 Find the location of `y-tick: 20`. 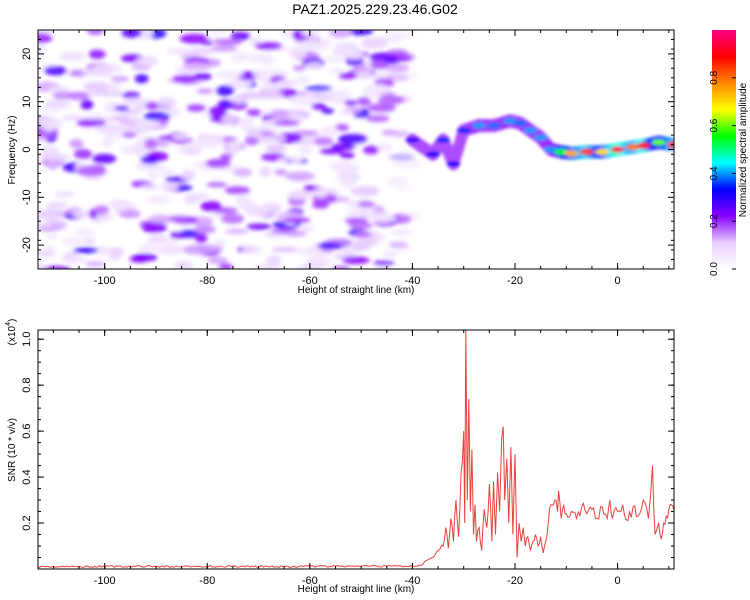

y-tick: 20 is located at coordinates (347, 54).